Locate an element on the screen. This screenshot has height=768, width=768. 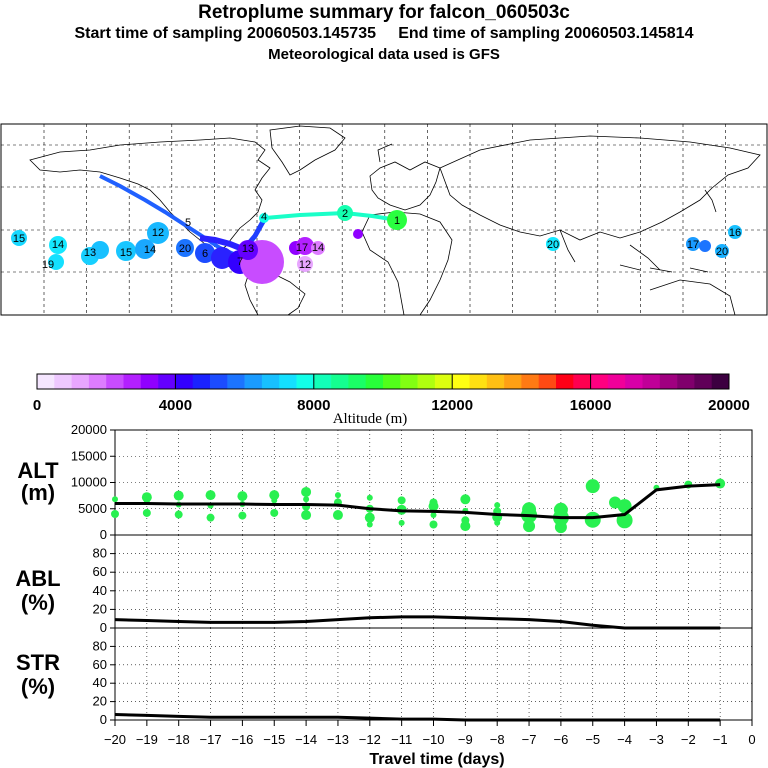
map-day-label: 12 is located at coordinates (158, 233).